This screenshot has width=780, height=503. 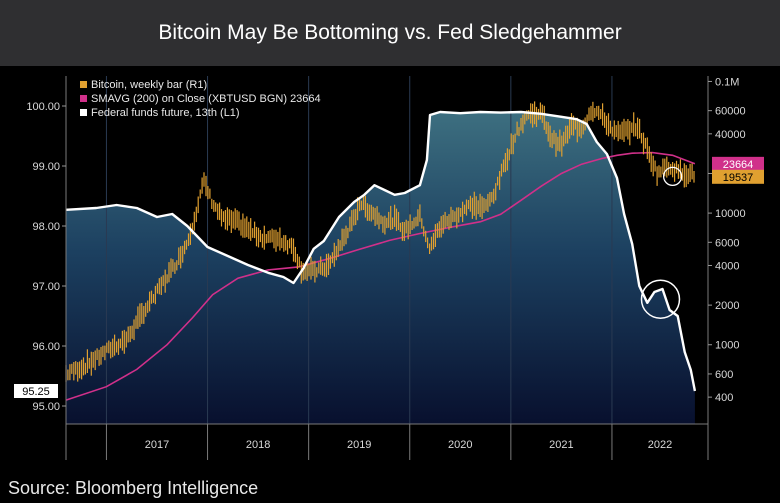 I want to click on right-last-value-label: 19537, so click(x=738, y=178).